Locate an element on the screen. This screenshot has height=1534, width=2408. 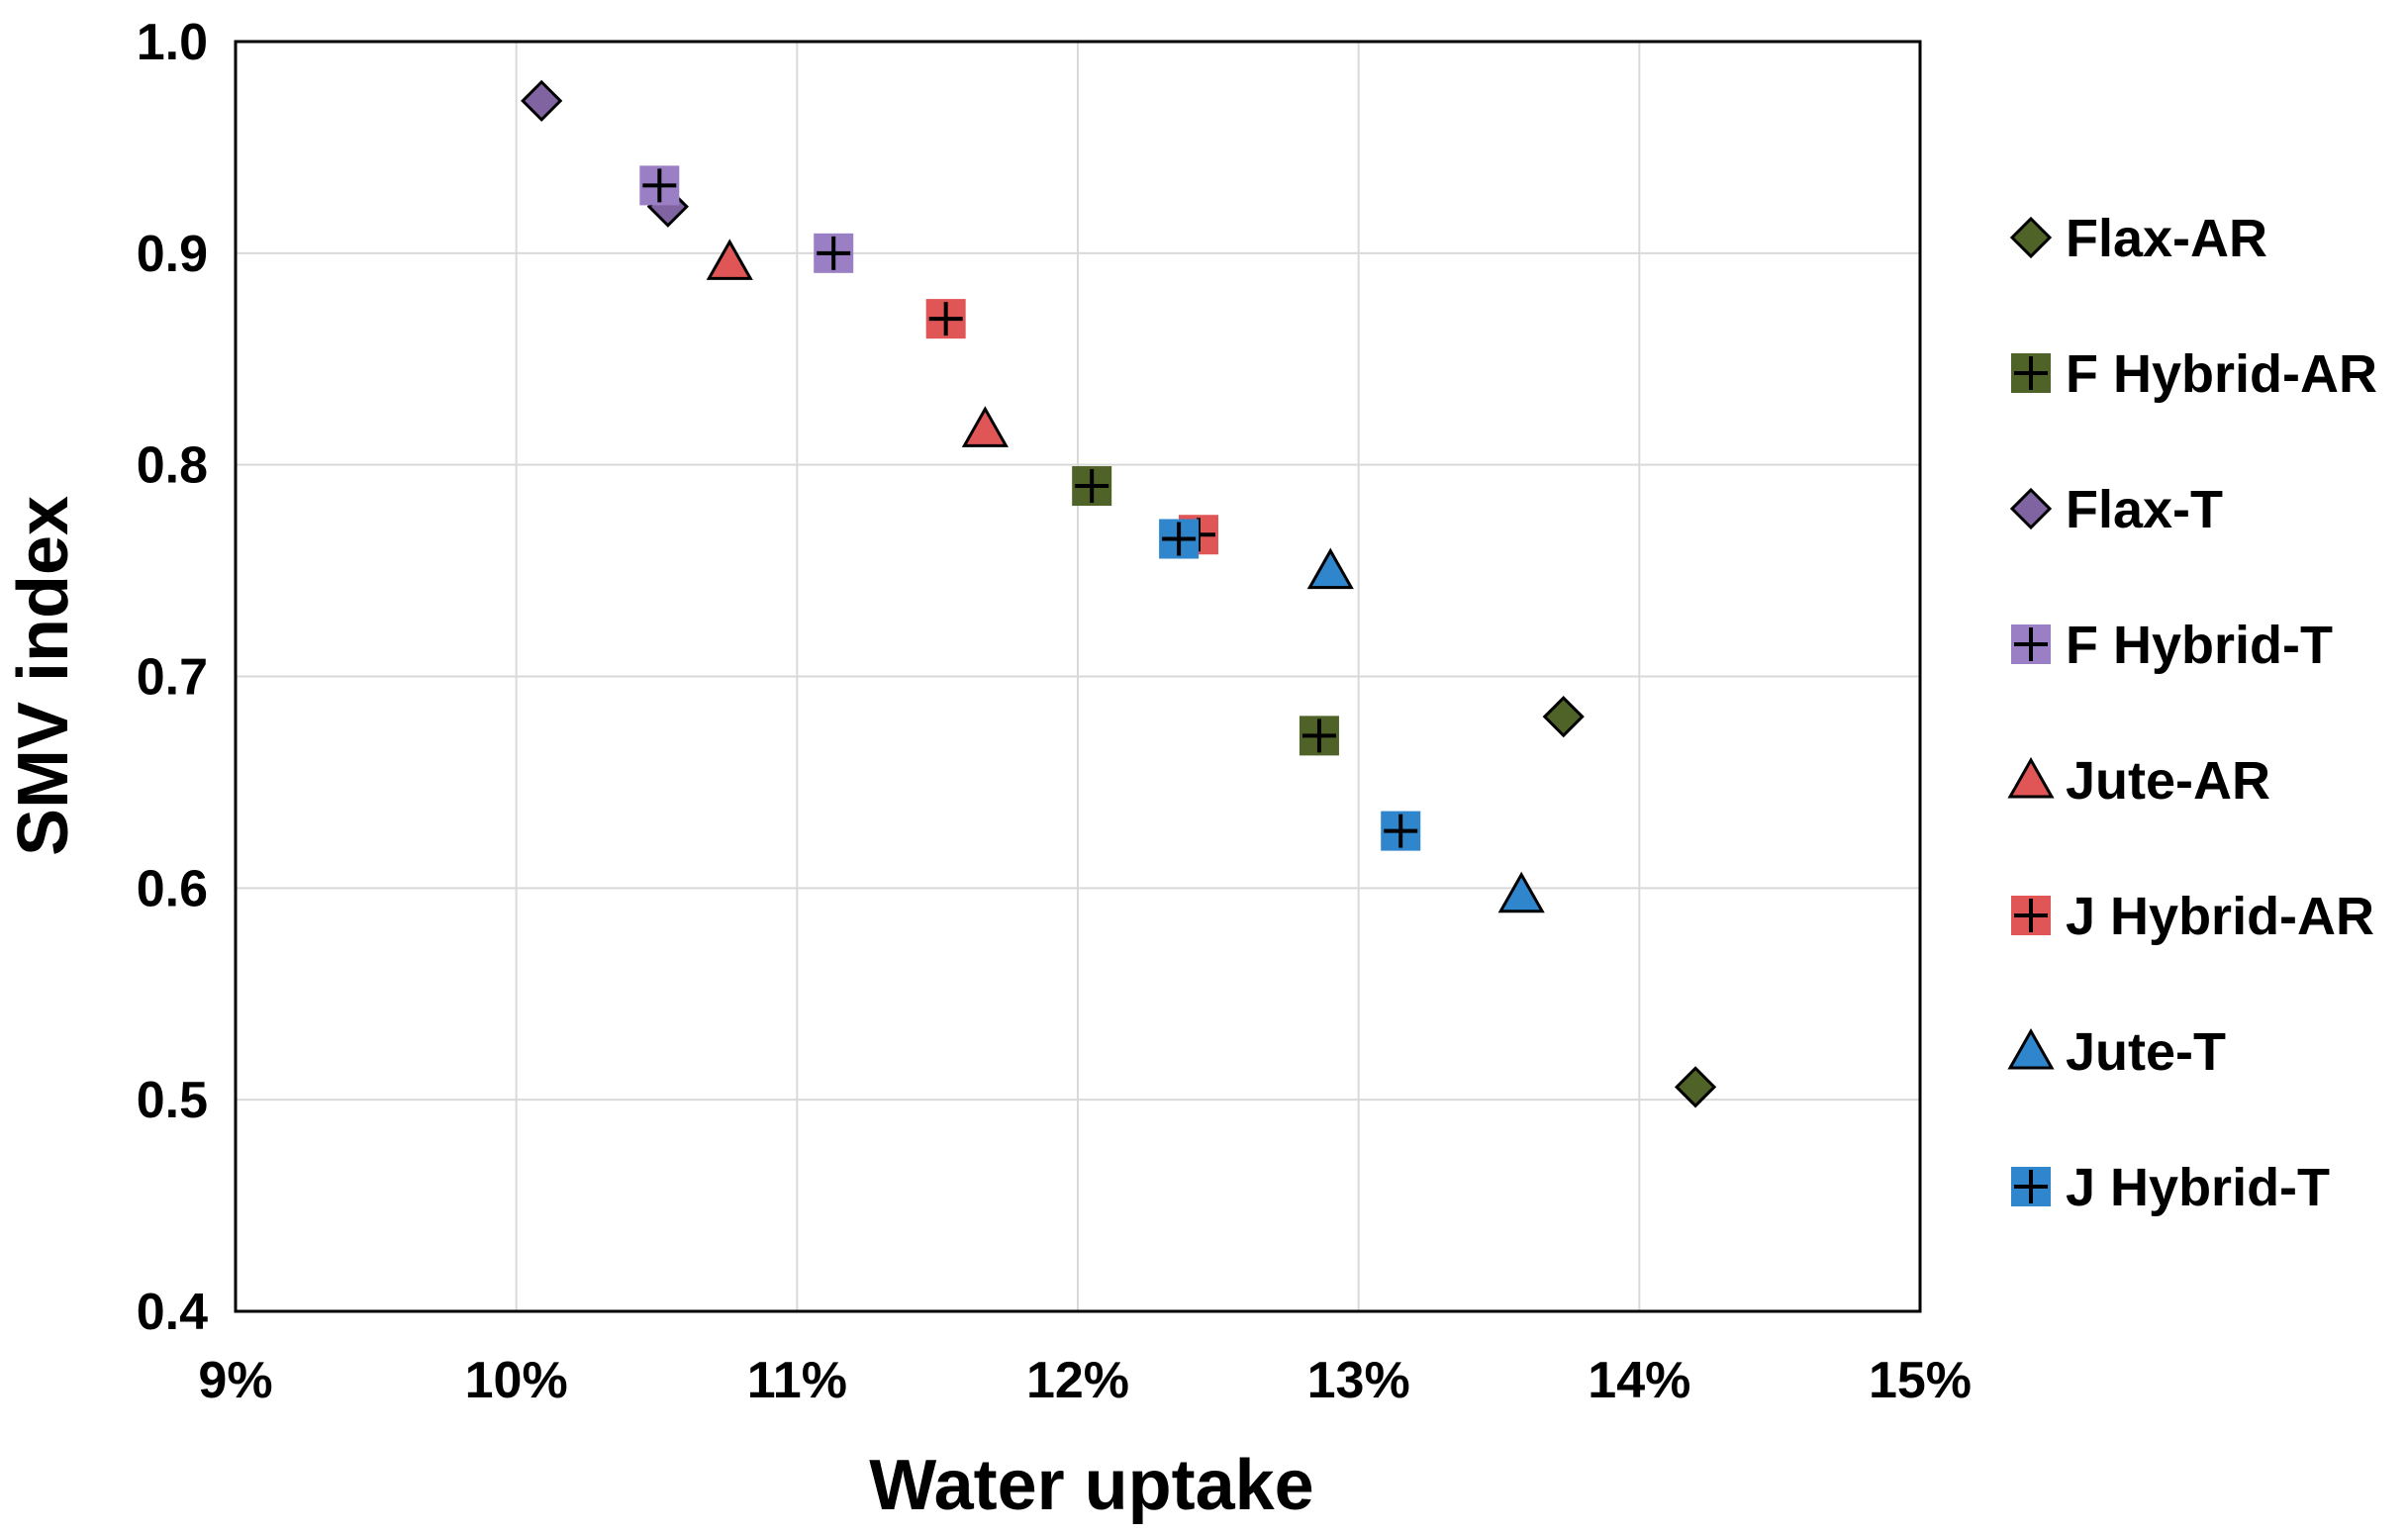
legend-marker-f-hybrid-t is located at coordinates (2031, 644).